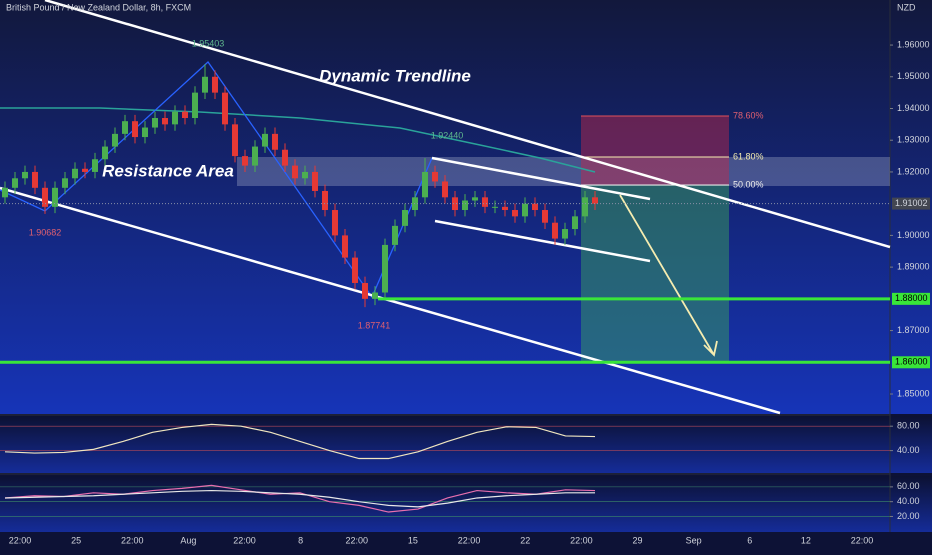 The height and width of the screenshot is (555, 932). Describe the element at coordinates (911, 298) in the screenshot. I see `price-tag-label: 1.88000` at that location.